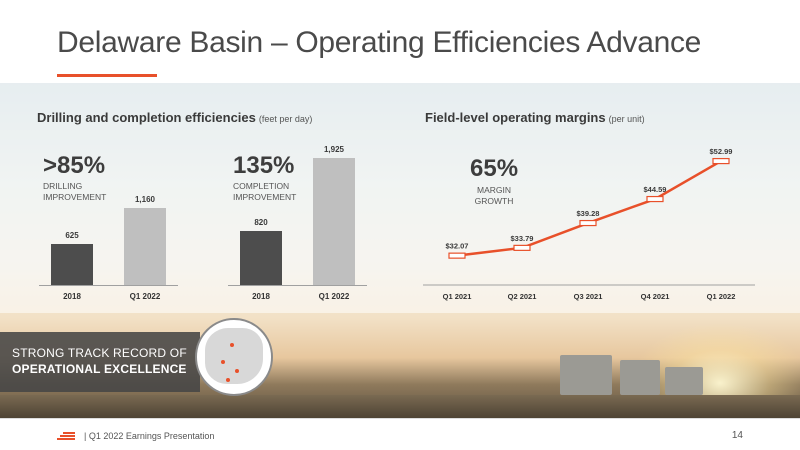 This screenshot has height=450, width=800. Describe the element at coordinates (99, 353) in the screenshot. I see `callout-line1: STRONG TRACK RECORD OF` at that location.